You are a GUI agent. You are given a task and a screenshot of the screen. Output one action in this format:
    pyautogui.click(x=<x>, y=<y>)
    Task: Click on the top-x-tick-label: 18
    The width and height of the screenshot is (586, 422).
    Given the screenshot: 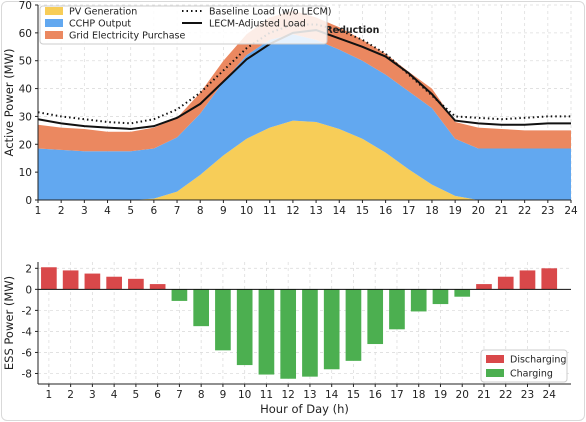 What is the action you would take?
    pyautogui.click(x=431, y=211)
    